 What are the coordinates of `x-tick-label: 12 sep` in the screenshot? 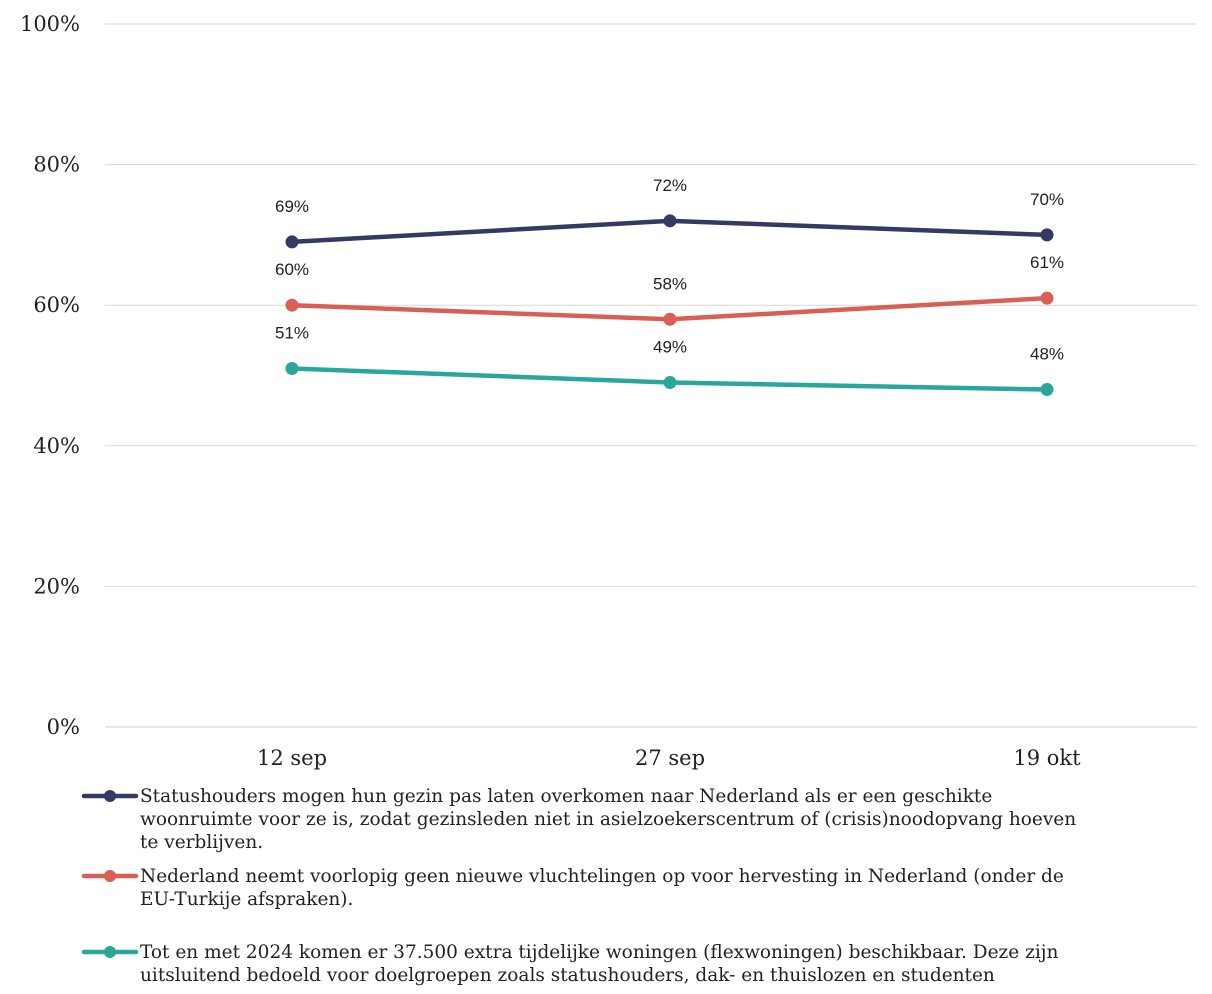 It's located at (292, 758).